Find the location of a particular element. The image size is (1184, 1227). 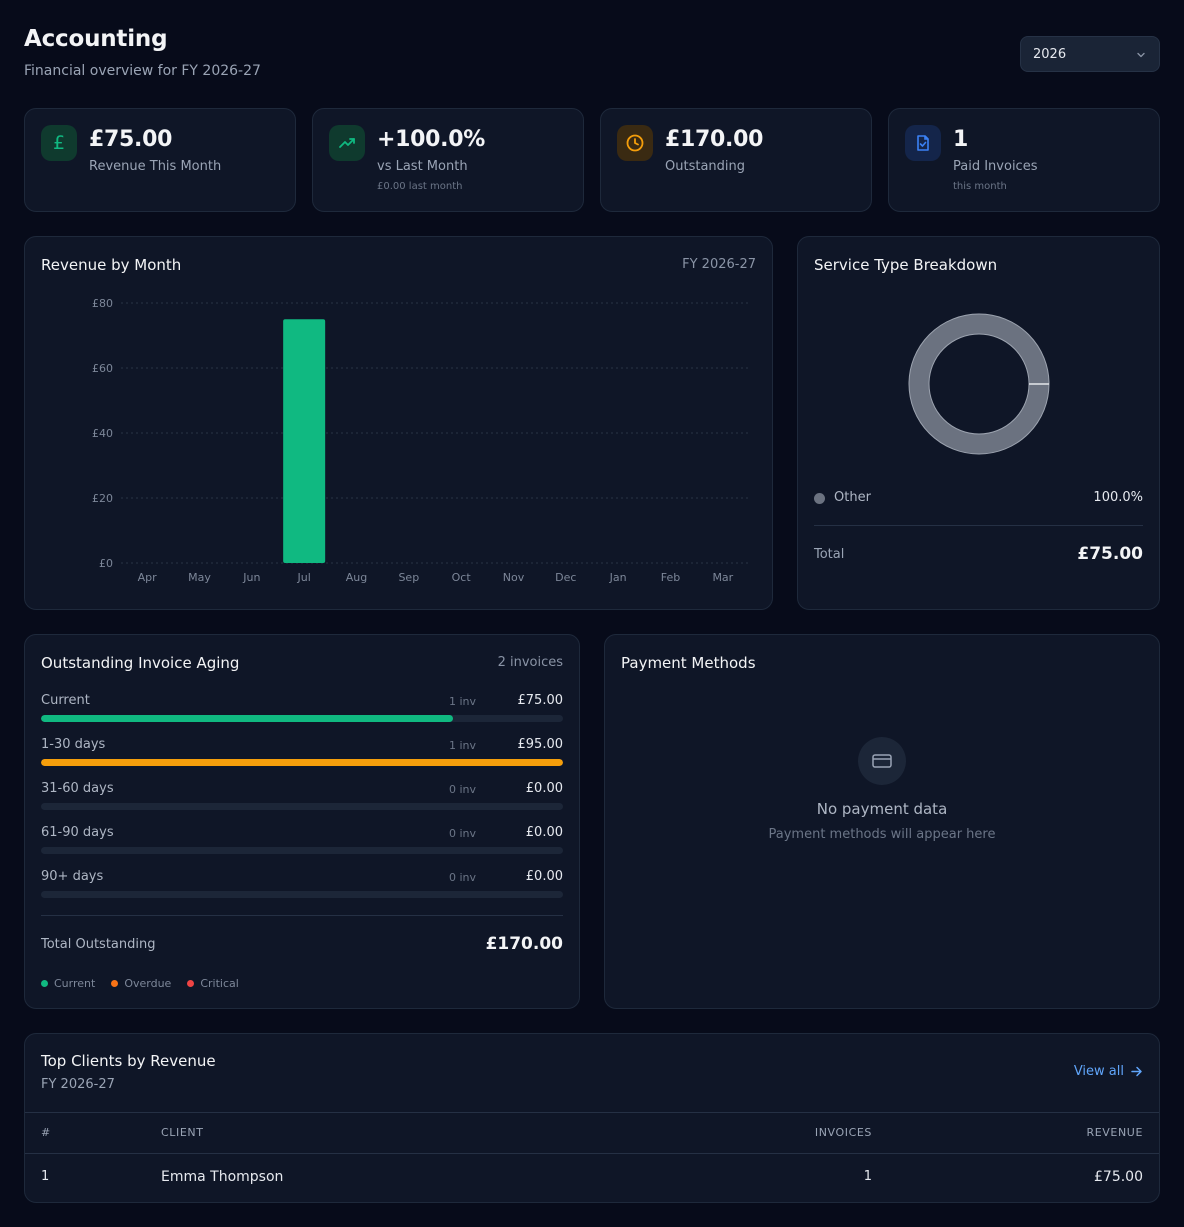

legend-item-critical: Critical is located at coordinates (213, 983).